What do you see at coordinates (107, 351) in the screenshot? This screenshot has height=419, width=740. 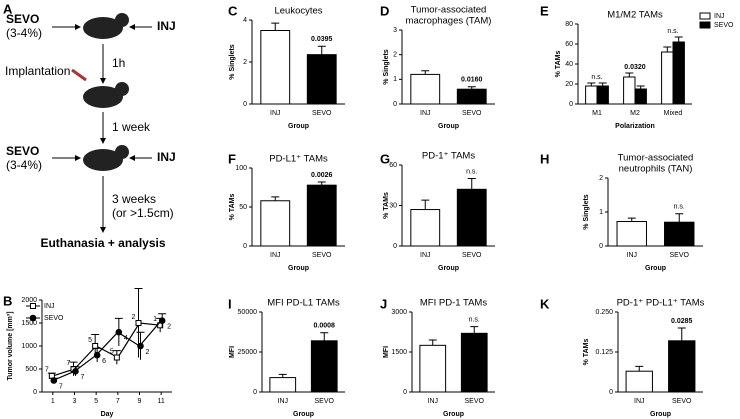 I see `line` at bounding box center [107, 351].